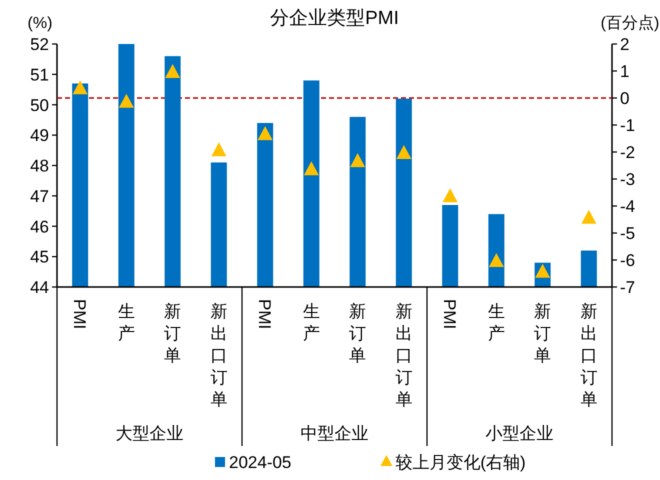 The width and height of the screenshot is (660, 480). I want to click on y-tick-label: 45, so click(39, 257).